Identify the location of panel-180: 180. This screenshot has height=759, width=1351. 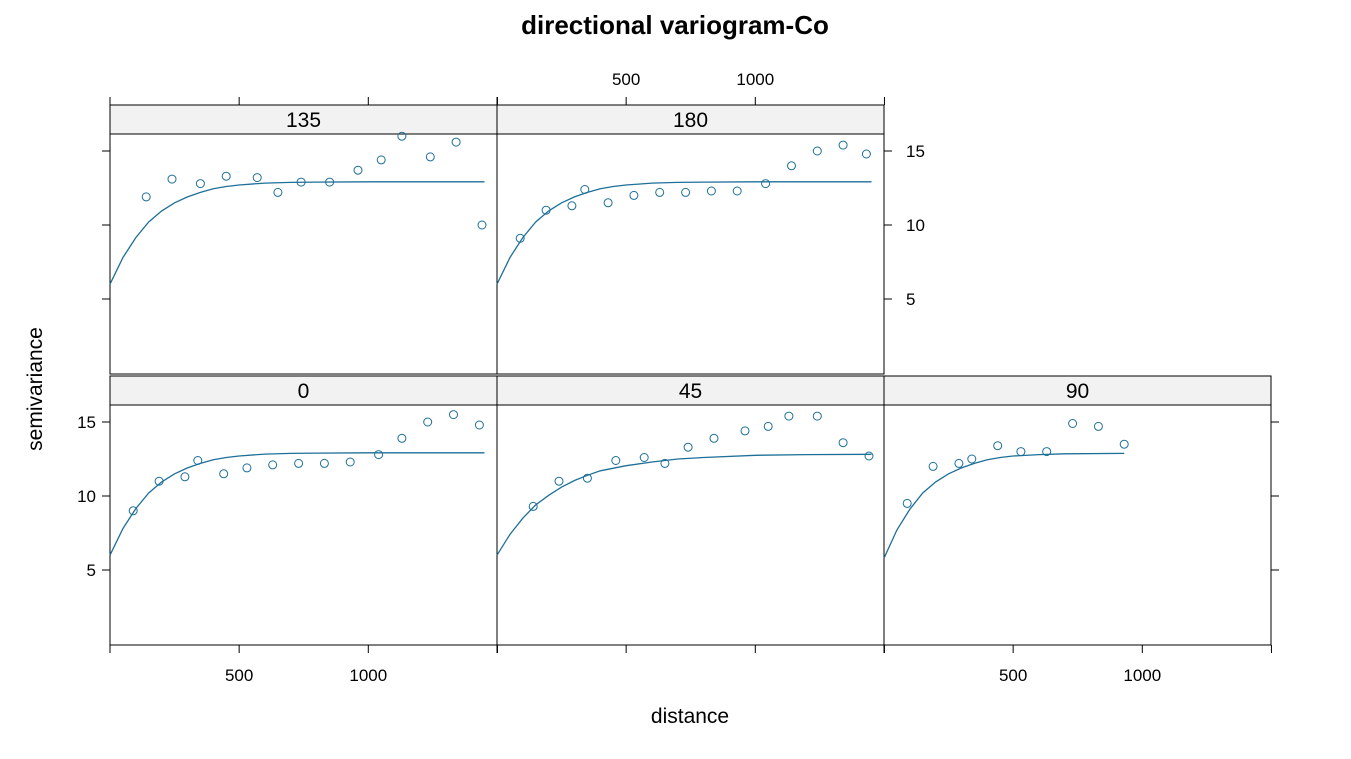
(690, 239).